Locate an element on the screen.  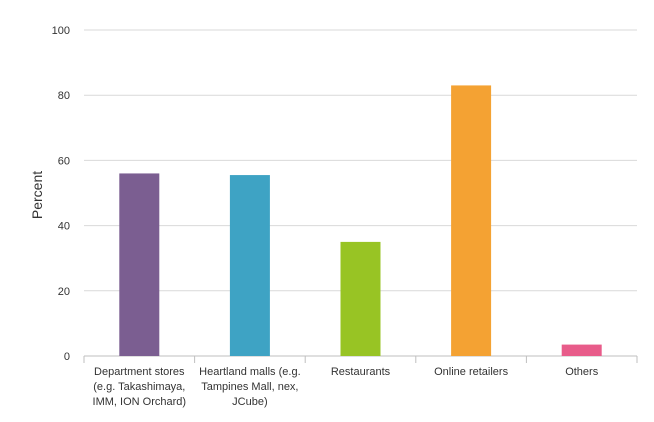
x-tick-label: Tampines Mall, nex, is located at coordinates (249, 387).